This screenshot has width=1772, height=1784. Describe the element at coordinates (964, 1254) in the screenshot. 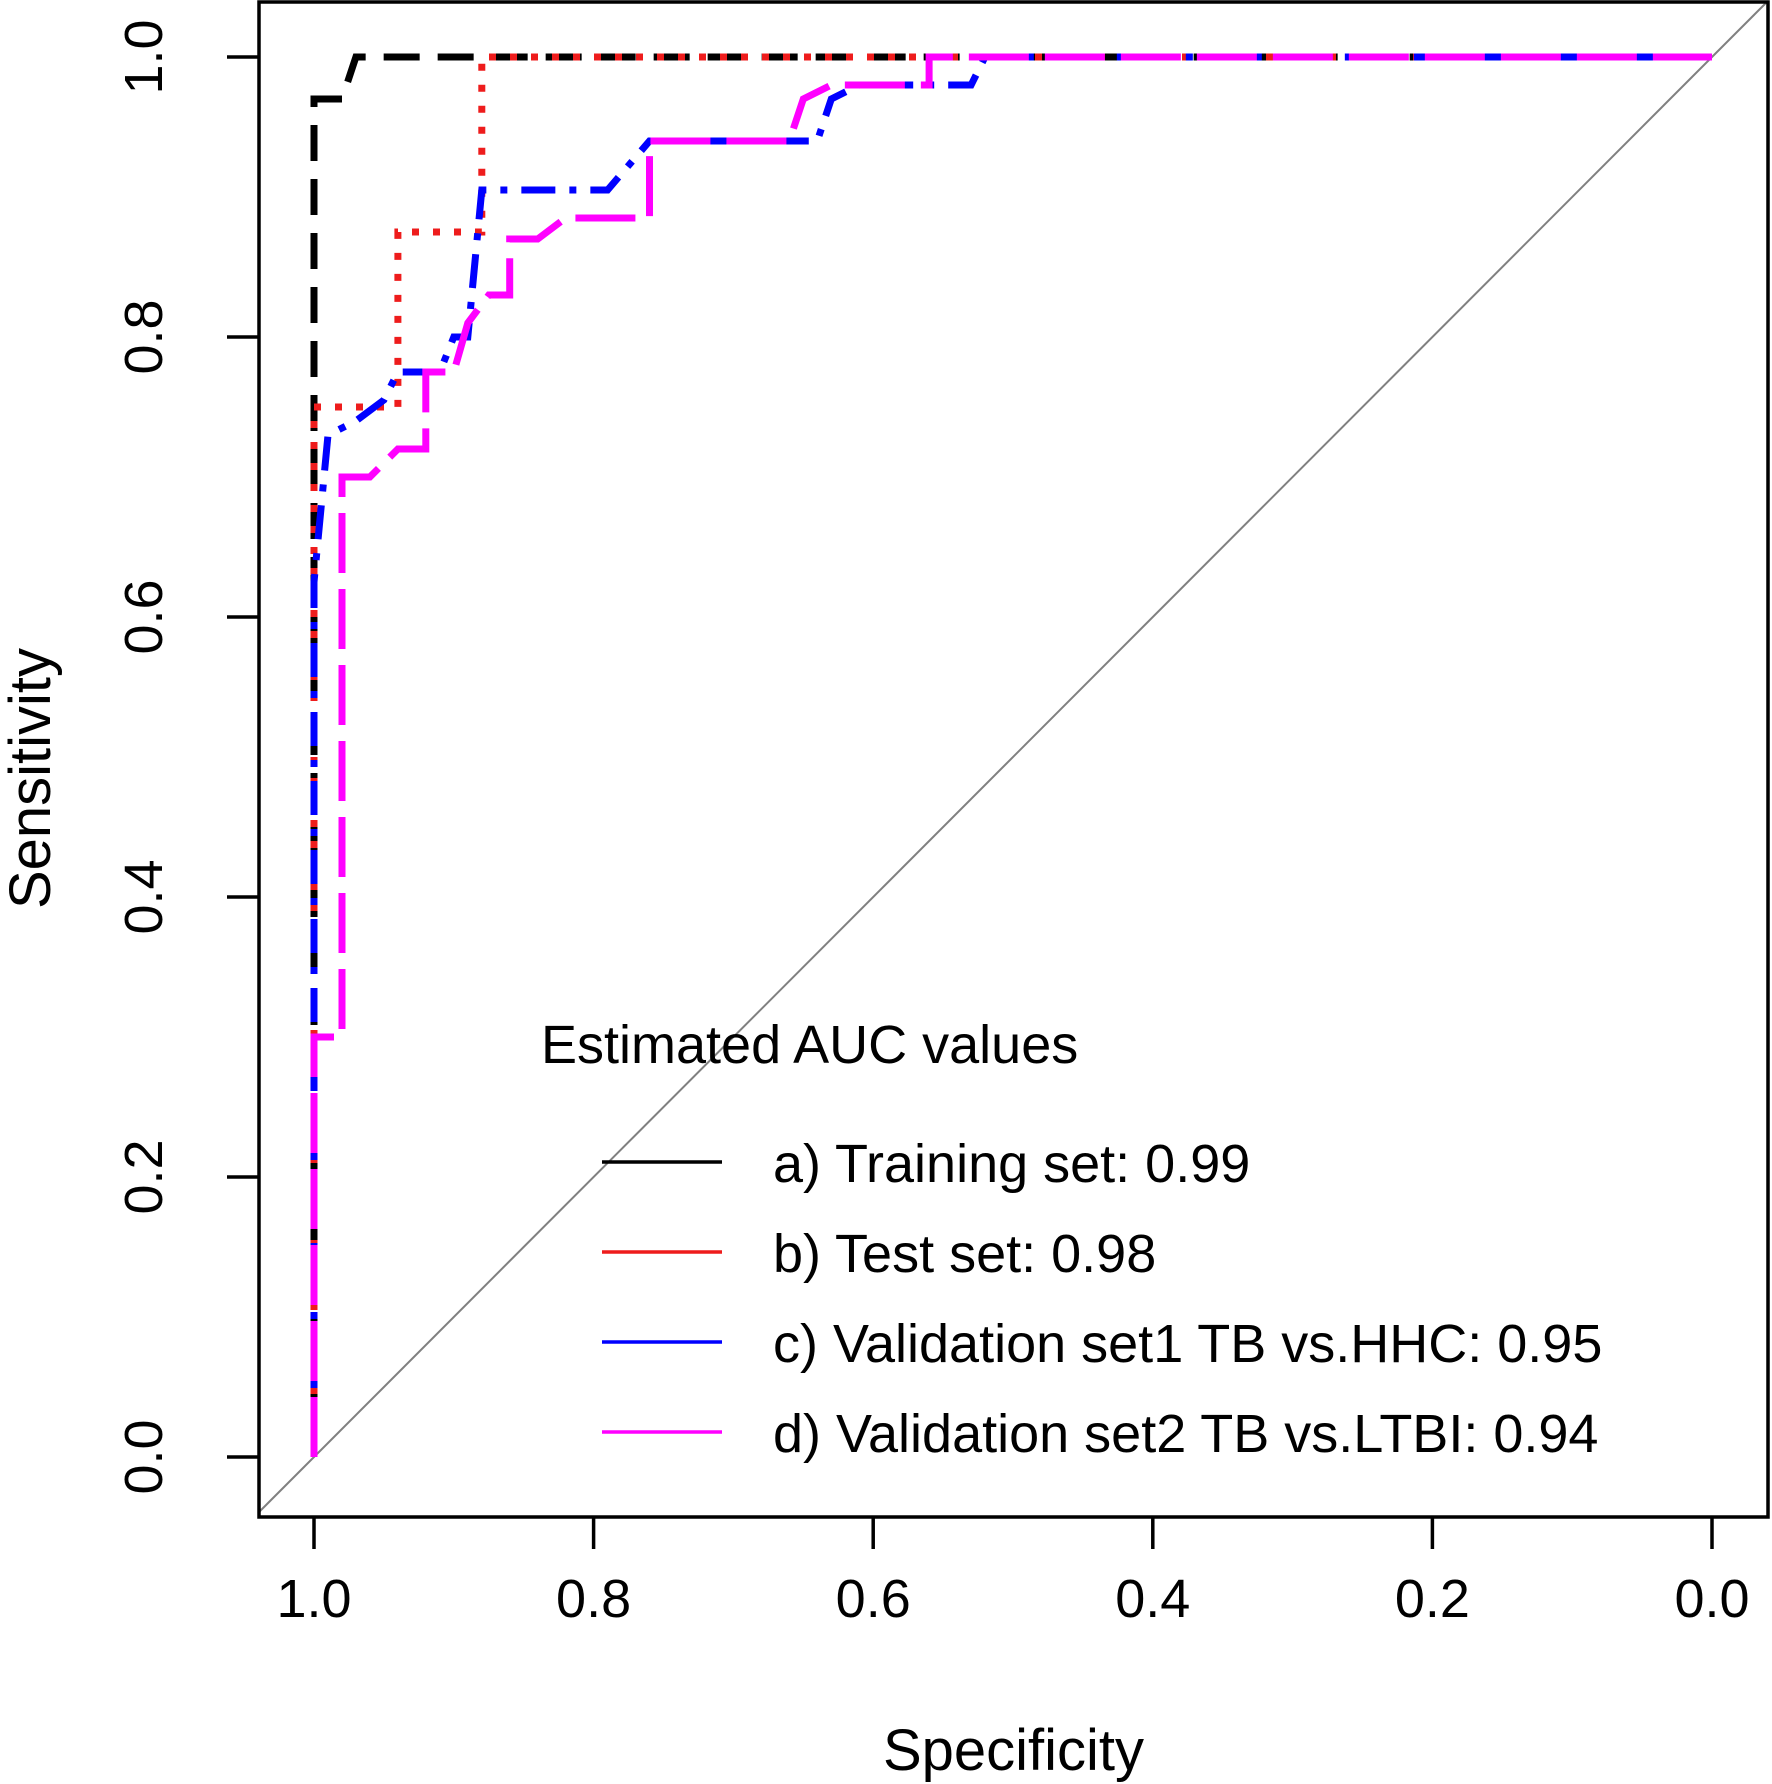

I see `legend-label-2: b) Test set: 0.98` at that location.